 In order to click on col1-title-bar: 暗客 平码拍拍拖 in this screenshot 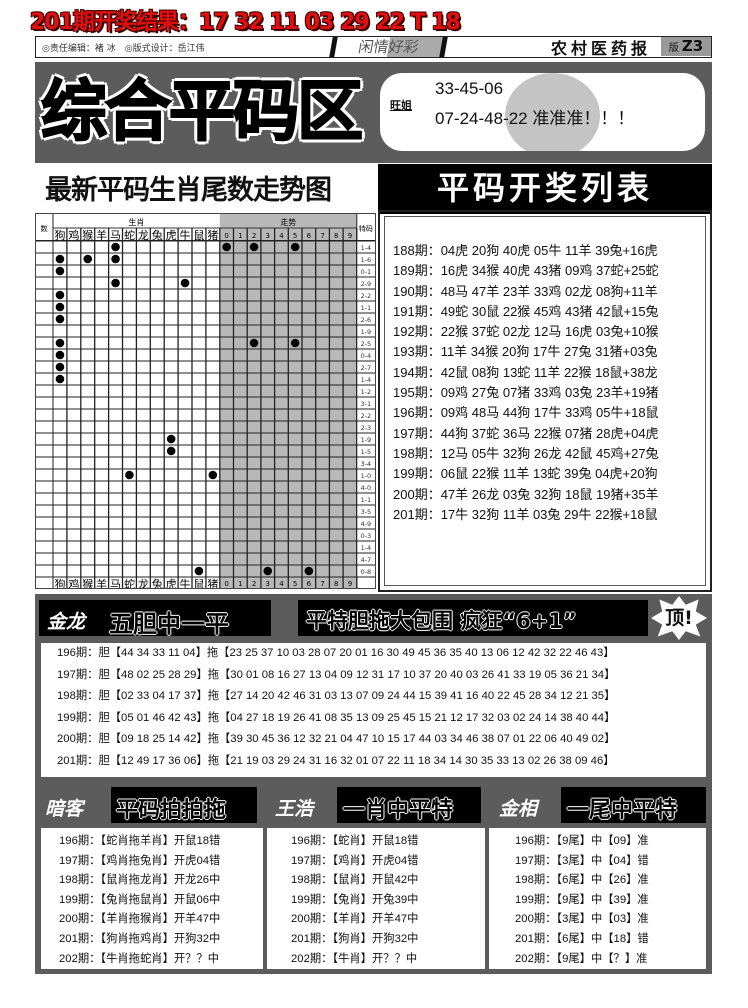, I will do `click(148, 805)`.